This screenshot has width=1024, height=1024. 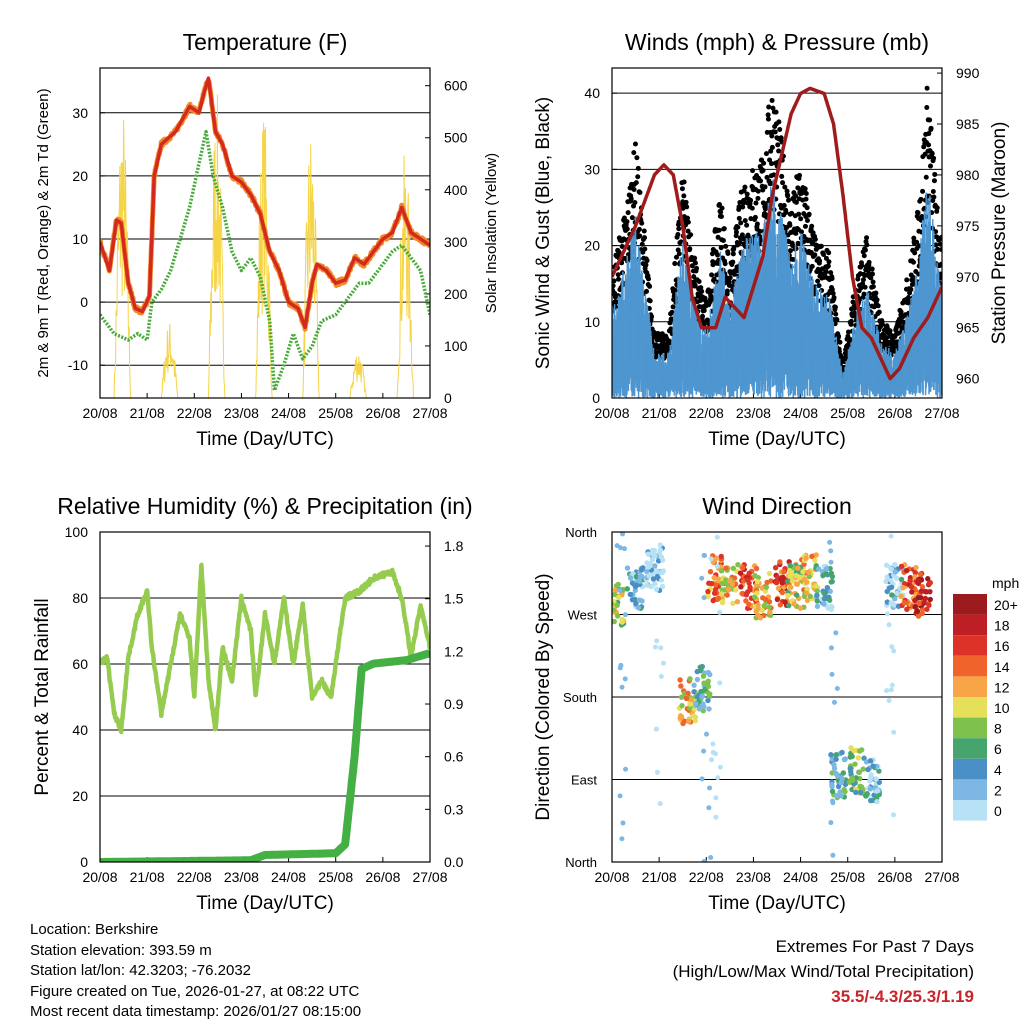 I want to click on x-tick-label: 27/08, so click(x=429, y=877).